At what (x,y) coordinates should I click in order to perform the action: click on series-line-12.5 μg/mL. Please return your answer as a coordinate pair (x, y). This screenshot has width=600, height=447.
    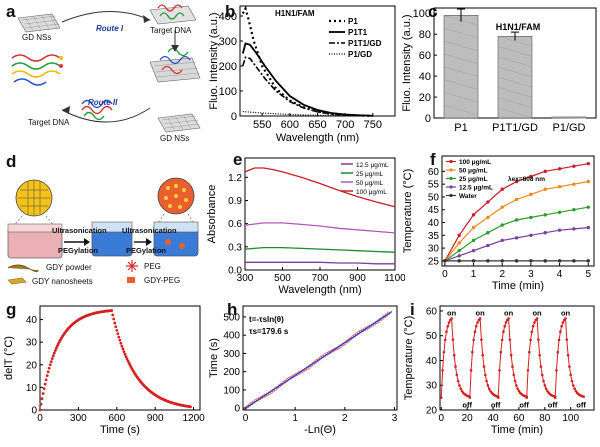
    Looking at the image, I should click on (320, 263).